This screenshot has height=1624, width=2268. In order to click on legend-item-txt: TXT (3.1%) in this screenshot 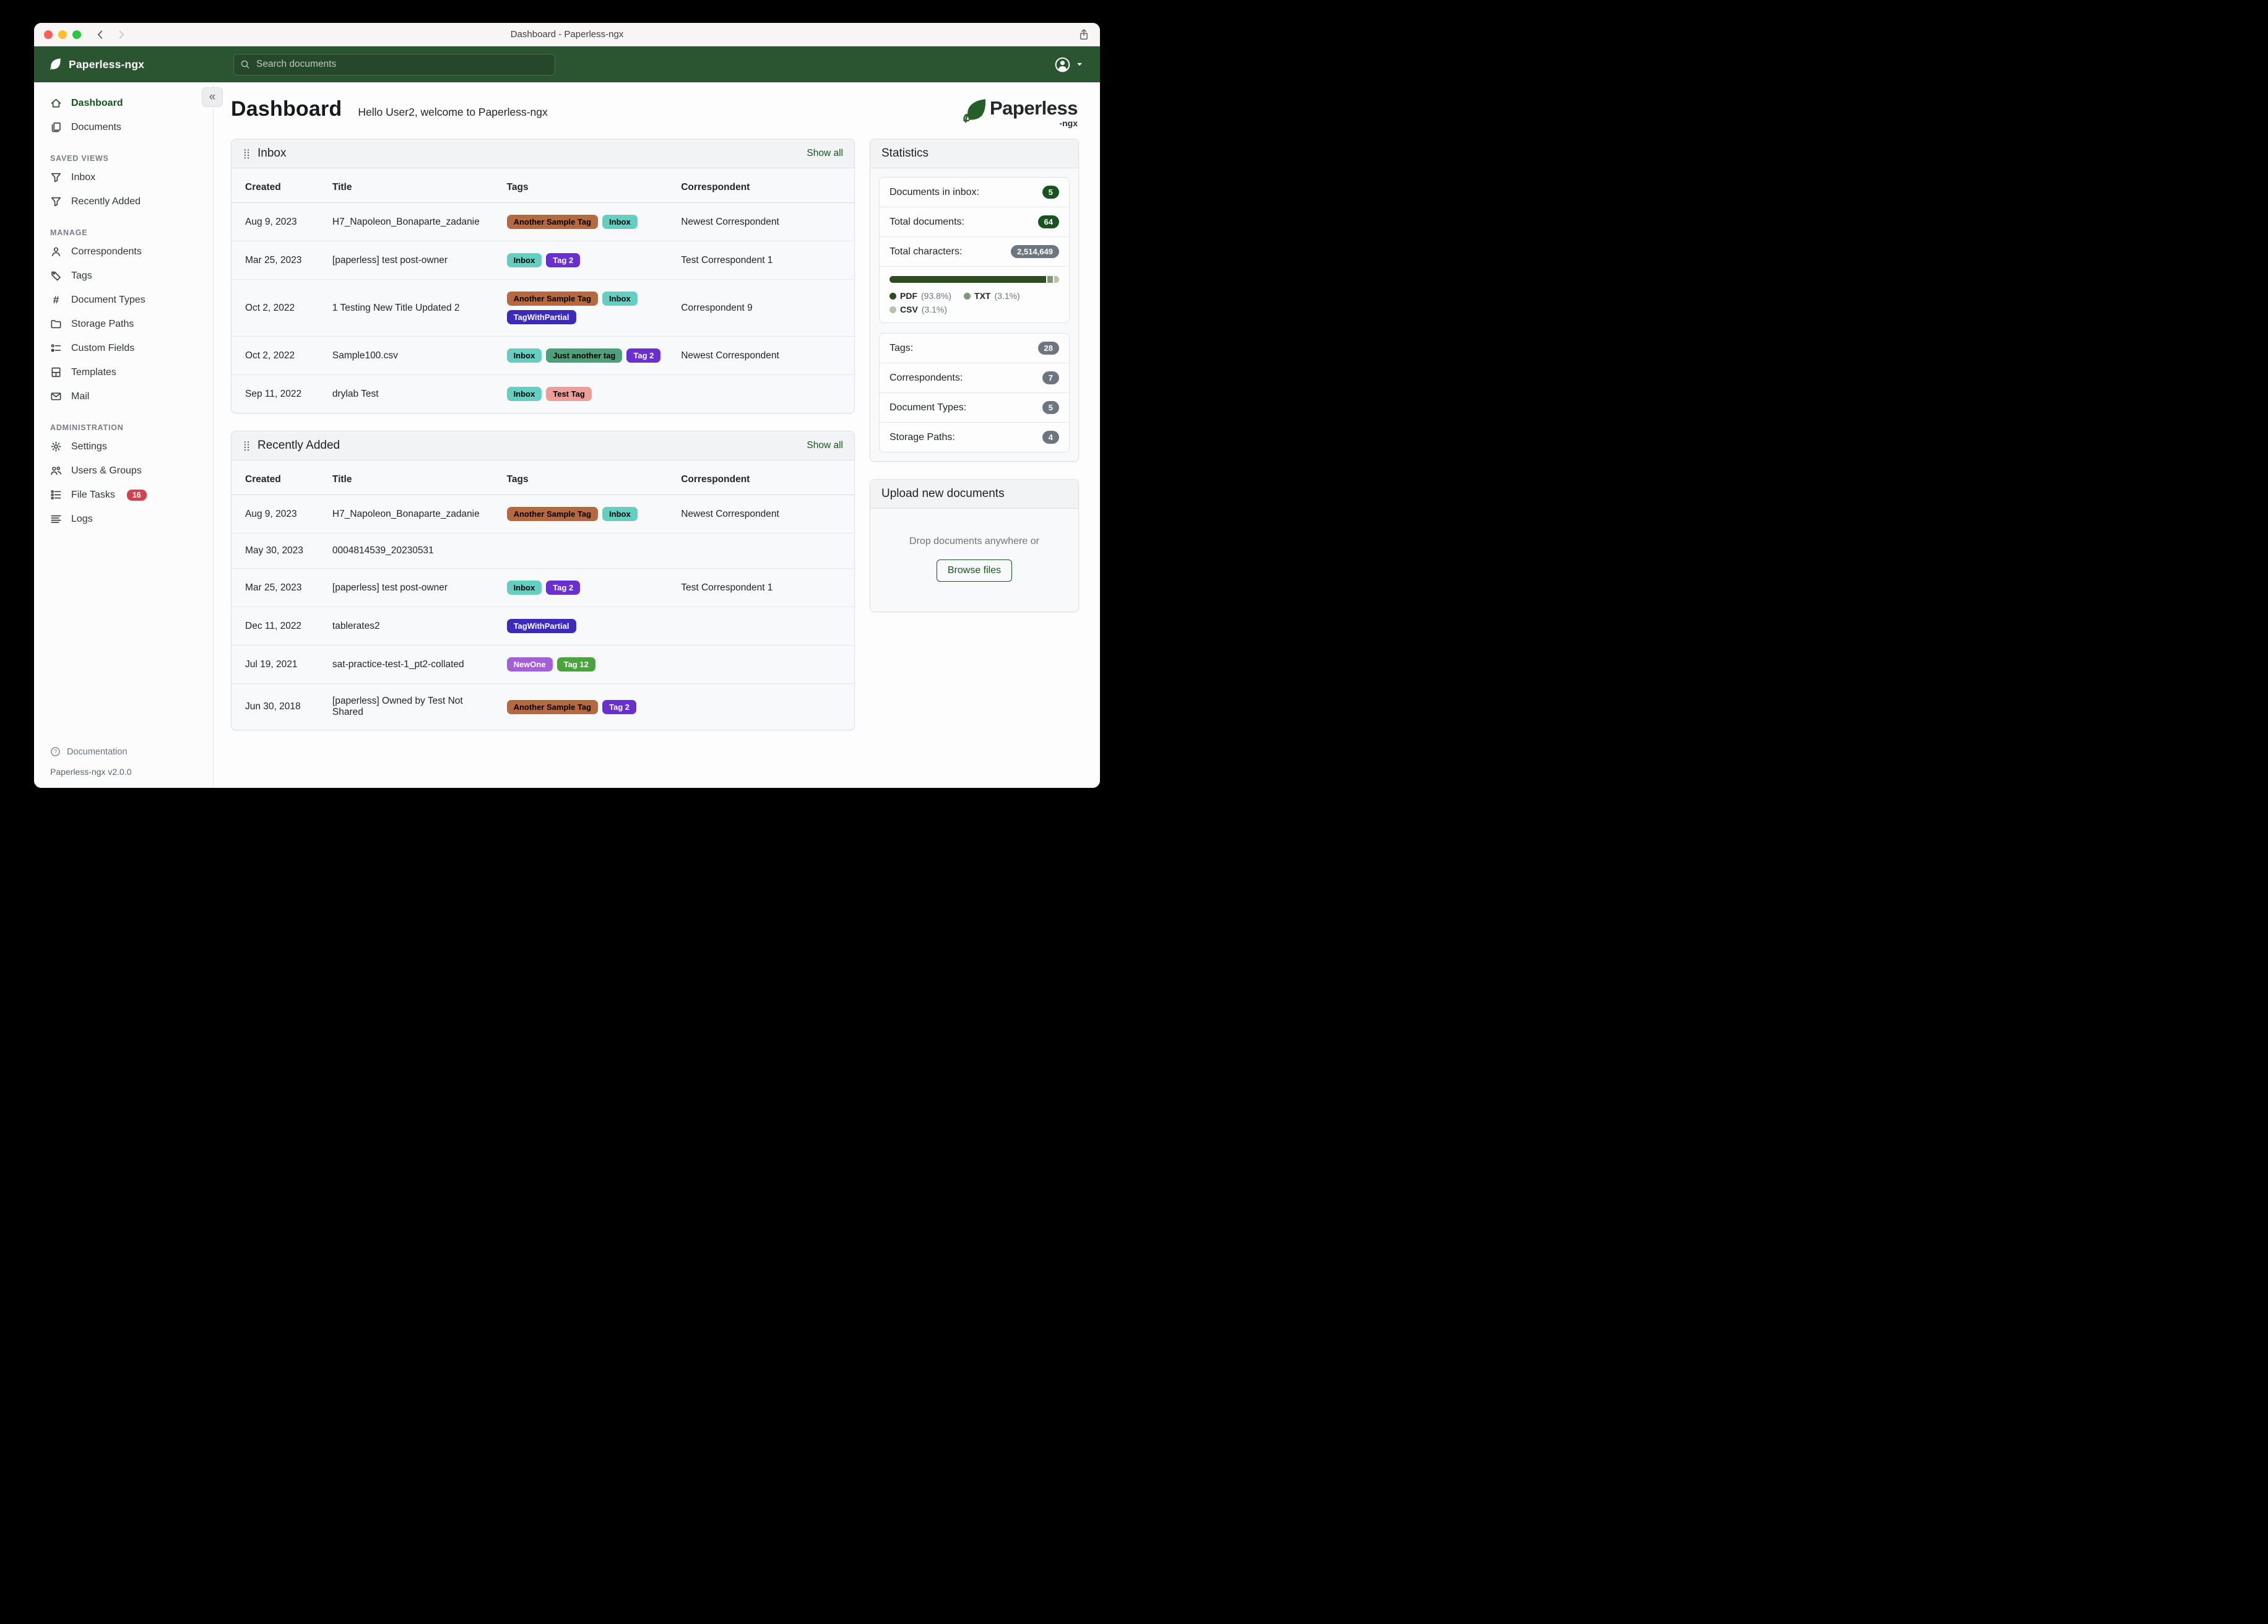, I will do `click(992, 296)`.